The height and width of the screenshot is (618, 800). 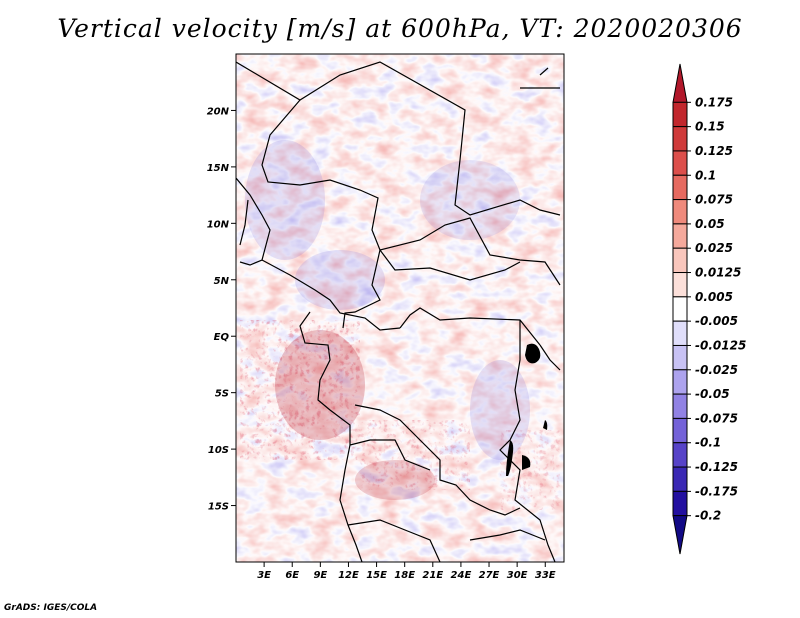 What do you see at coordinates (461, 575) in the screenshot?
I see `lon-tick-label: 24E` at bounding box center [461, 575].